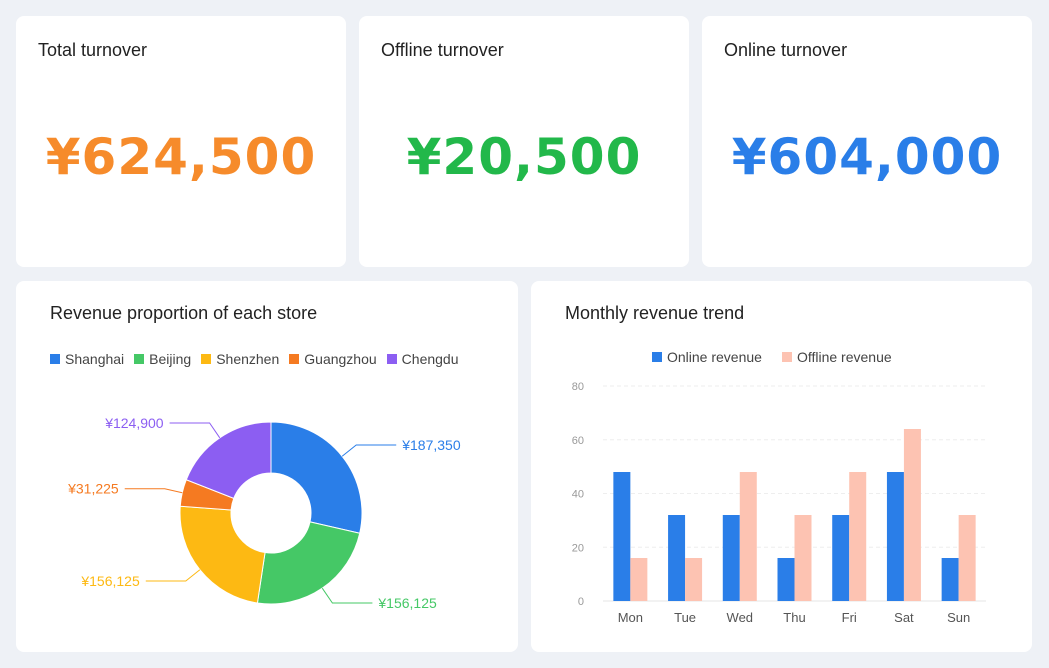 Image resolution: width=1049 pixels, height=668 pixels. I want to click on y-tick-label: 40, so click(578, 495).